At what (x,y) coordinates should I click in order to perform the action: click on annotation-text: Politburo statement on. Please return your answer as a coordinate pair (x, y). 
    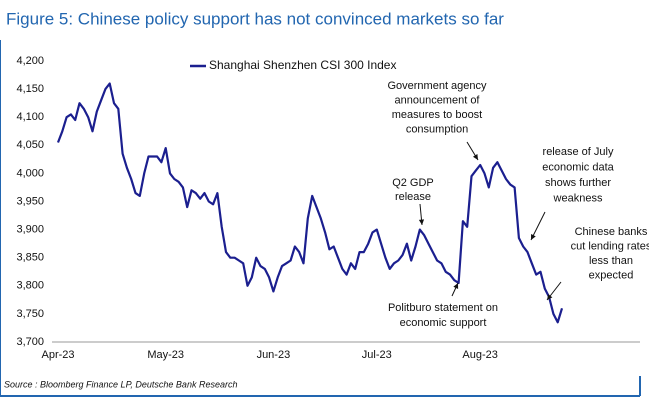
    Looking at the image, I should click on (443, 308).